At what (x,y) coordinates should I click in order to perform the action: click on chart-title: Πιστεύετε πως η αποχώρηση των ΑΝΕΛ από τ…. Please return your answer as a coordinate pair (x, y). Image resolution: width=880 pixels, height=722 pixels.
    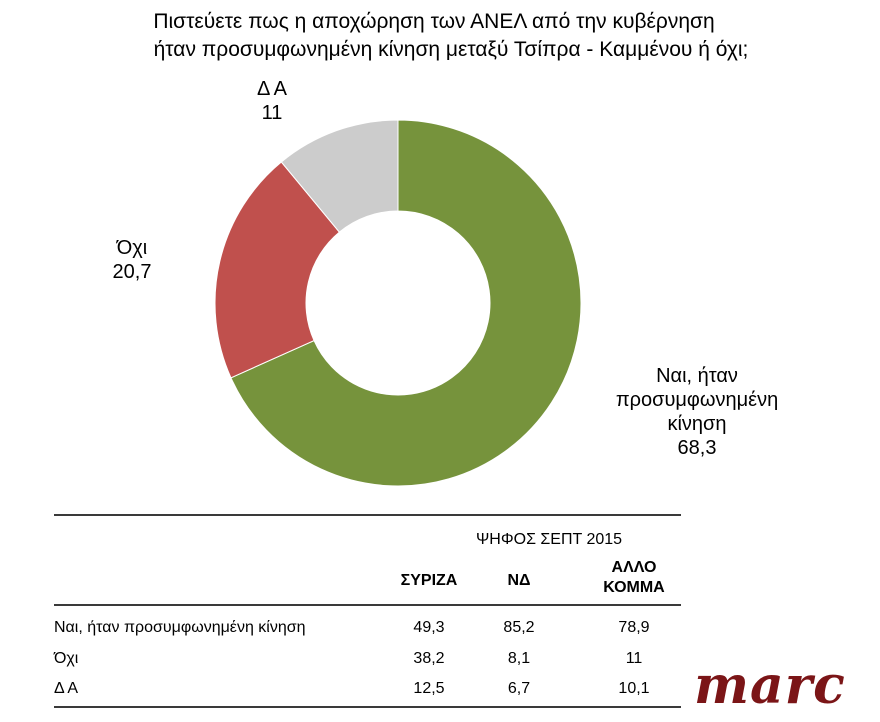
    Looking at the image, I should click on (440, 36).